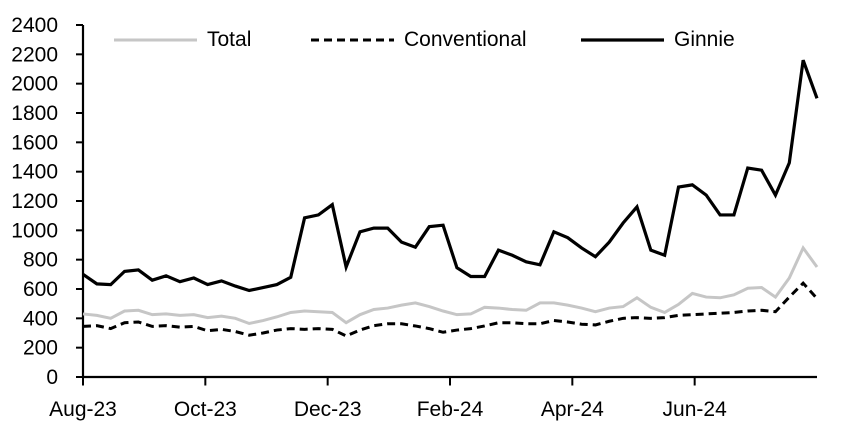 This screenshot has width=852, height=429. I want to click on y-tick-label: 2400, so click(34, 25).